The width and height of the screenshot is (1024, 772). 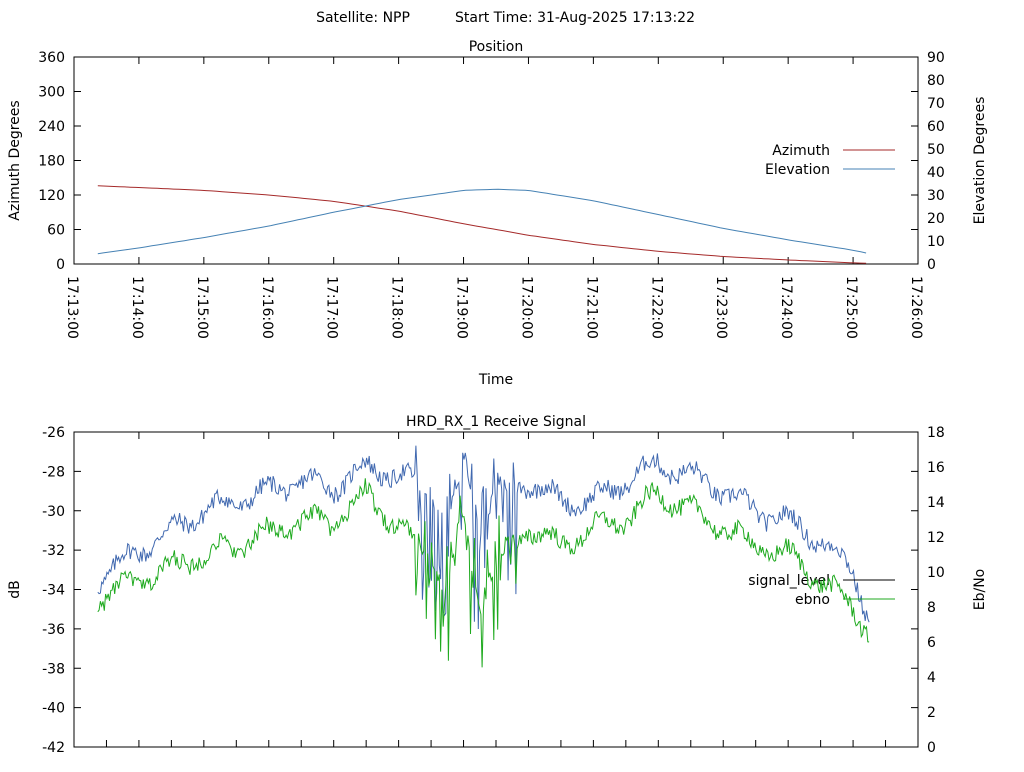 I want to click on y-tick-label: -40, so click(x=53, y=709).